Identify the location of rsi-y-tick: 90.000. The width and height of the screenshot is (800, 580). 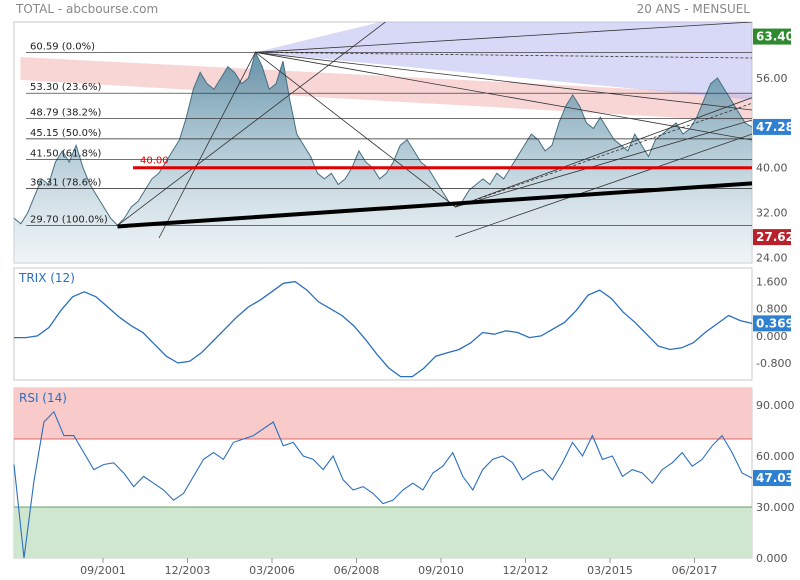
(775, 405).